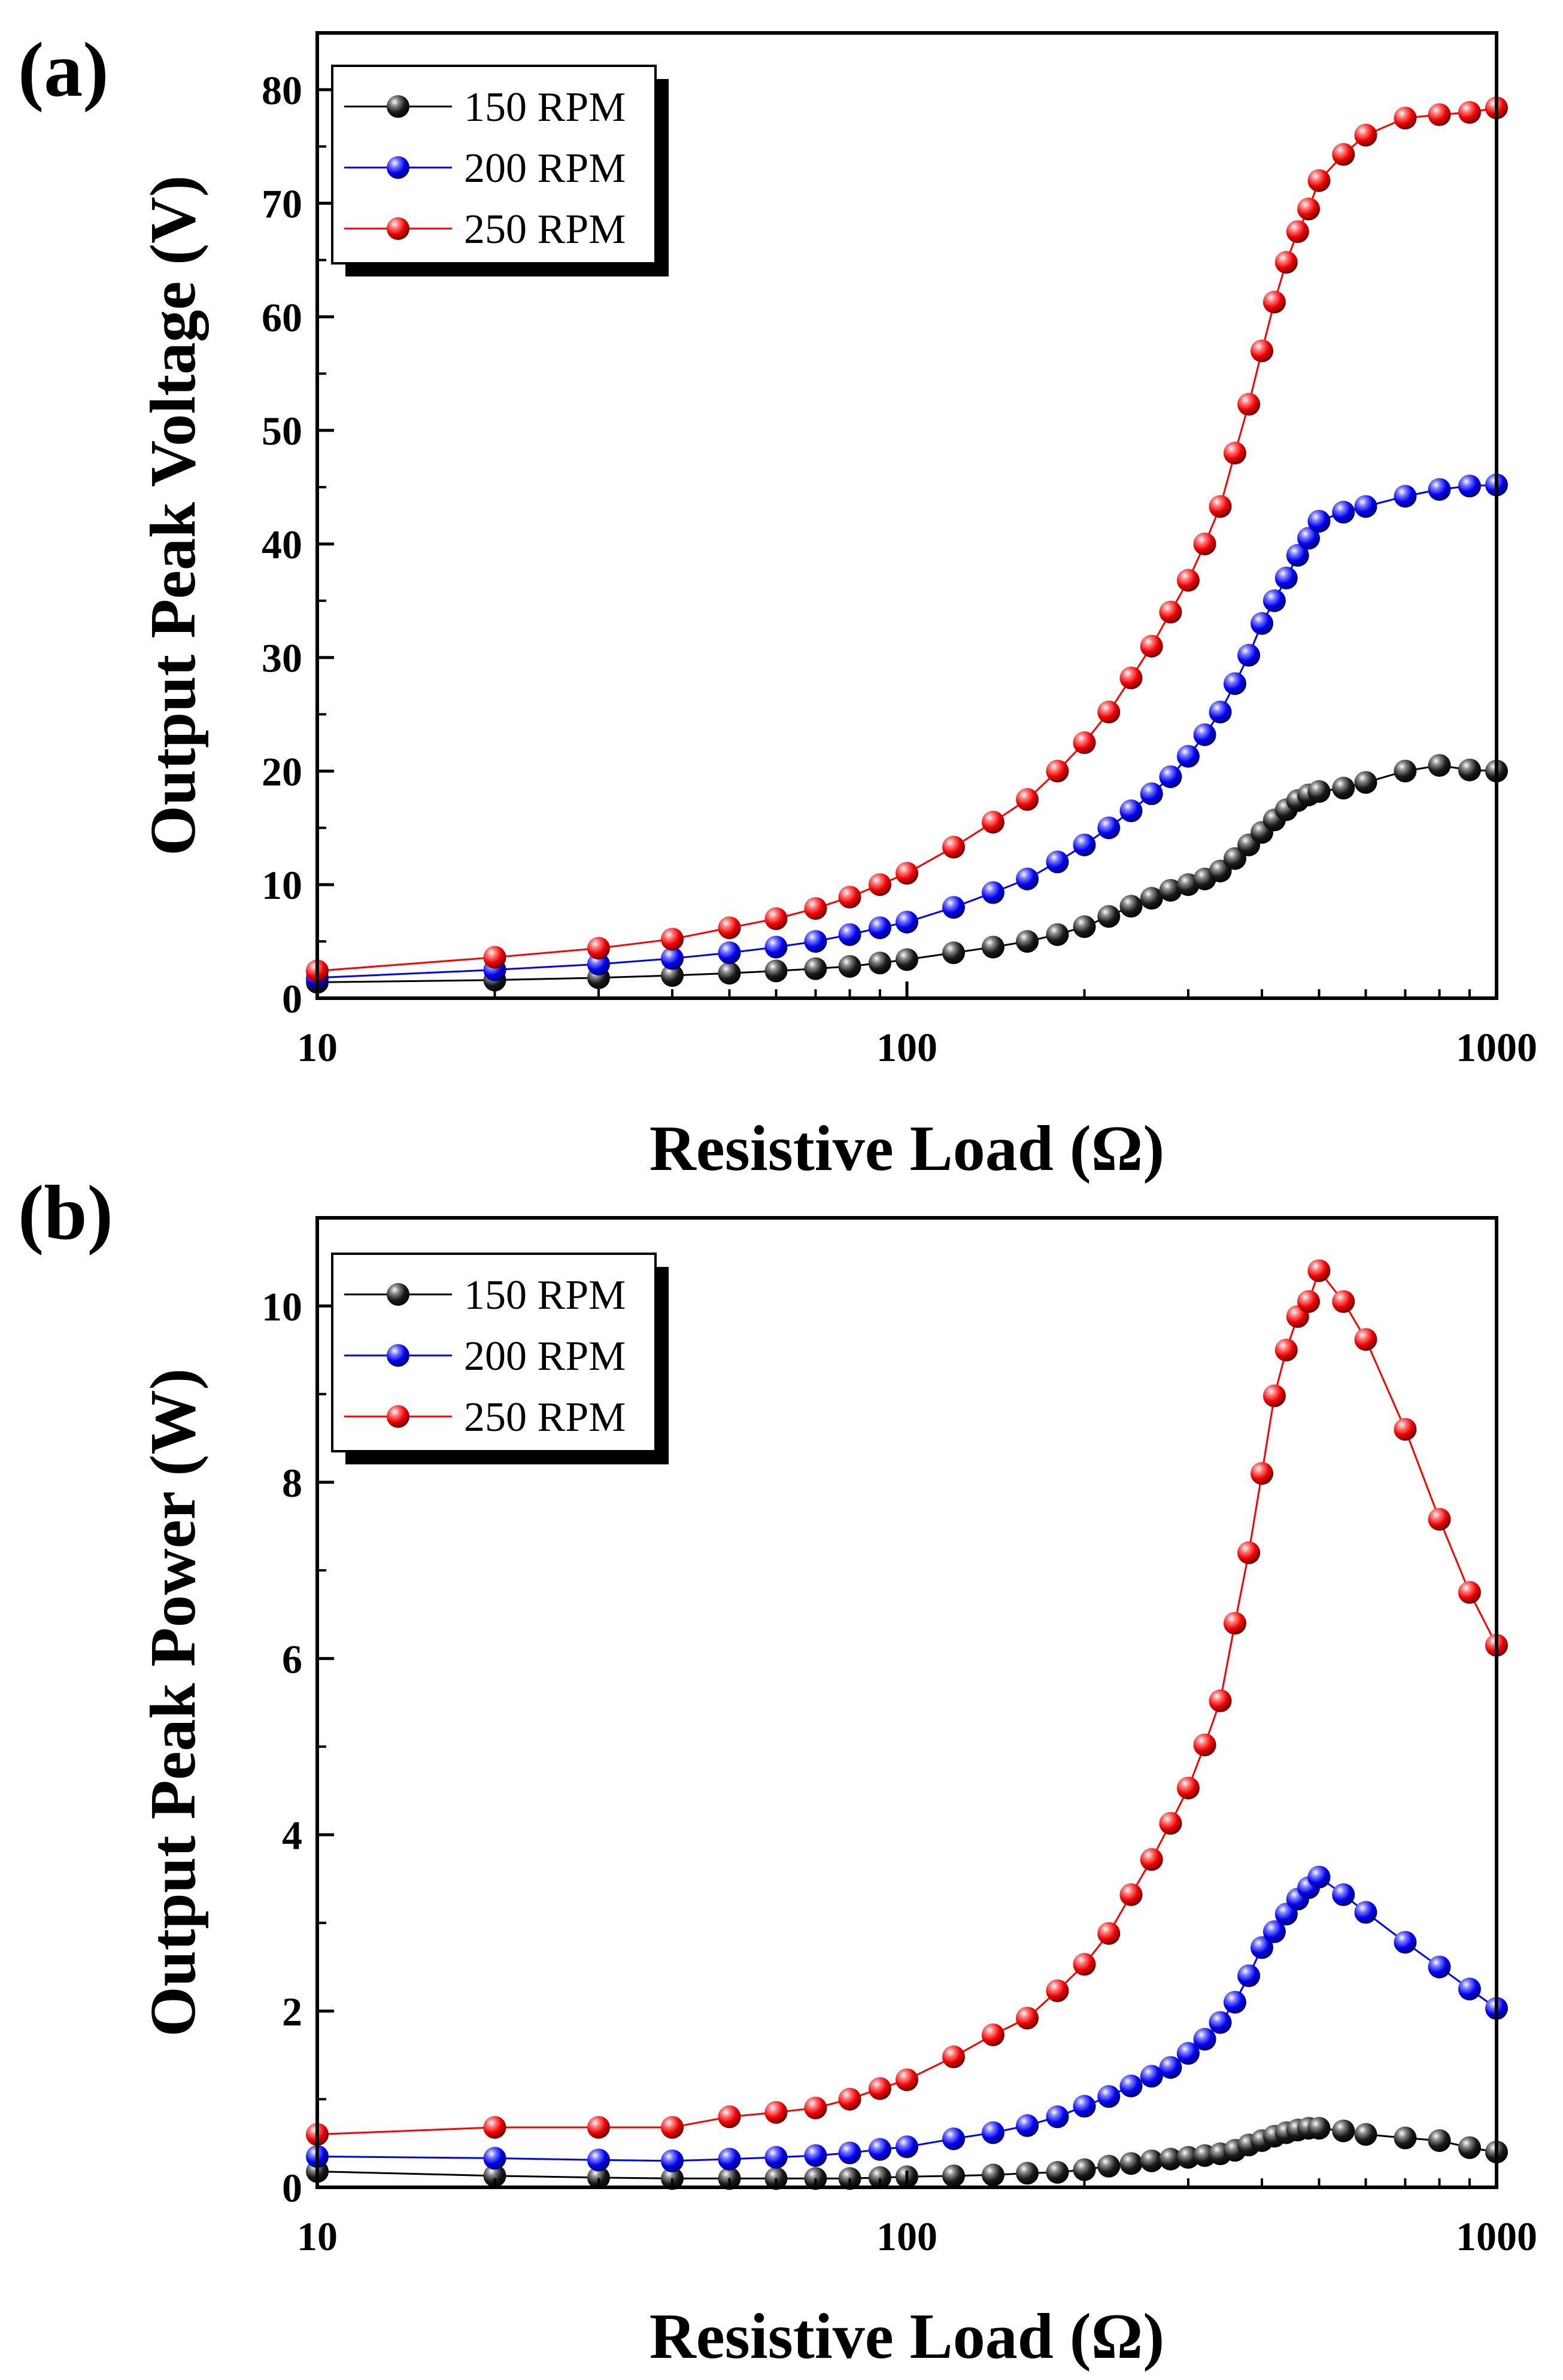 This screenshot has height=2380, width=1563. I want to click on x-axis-title-a: Resistive Load (Ω), so click(907, 1148).